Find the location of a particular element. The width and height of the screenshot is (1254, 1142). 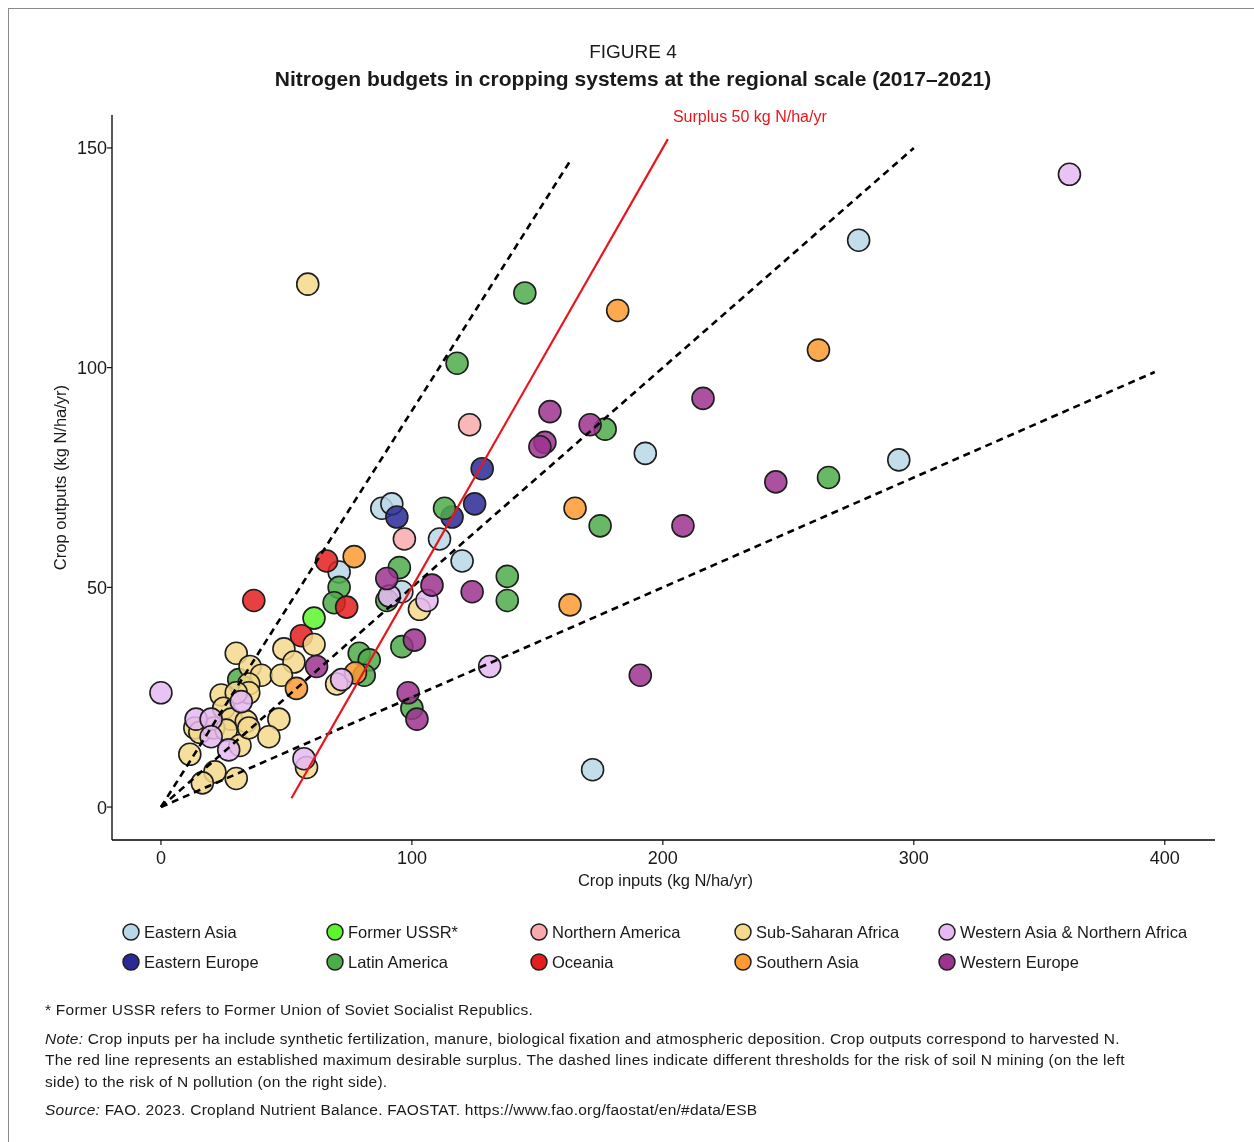

legend-label: Southern Asia is located at coordinates (808, 962).